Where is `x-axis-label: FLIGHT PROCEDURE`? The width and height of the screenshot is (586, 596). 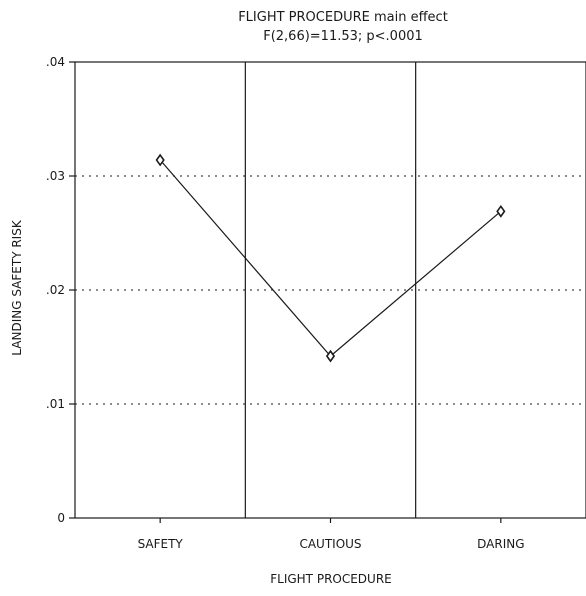
x-axis-label: FLIGHT PROCEDURE is located at coordinates (331, 579).